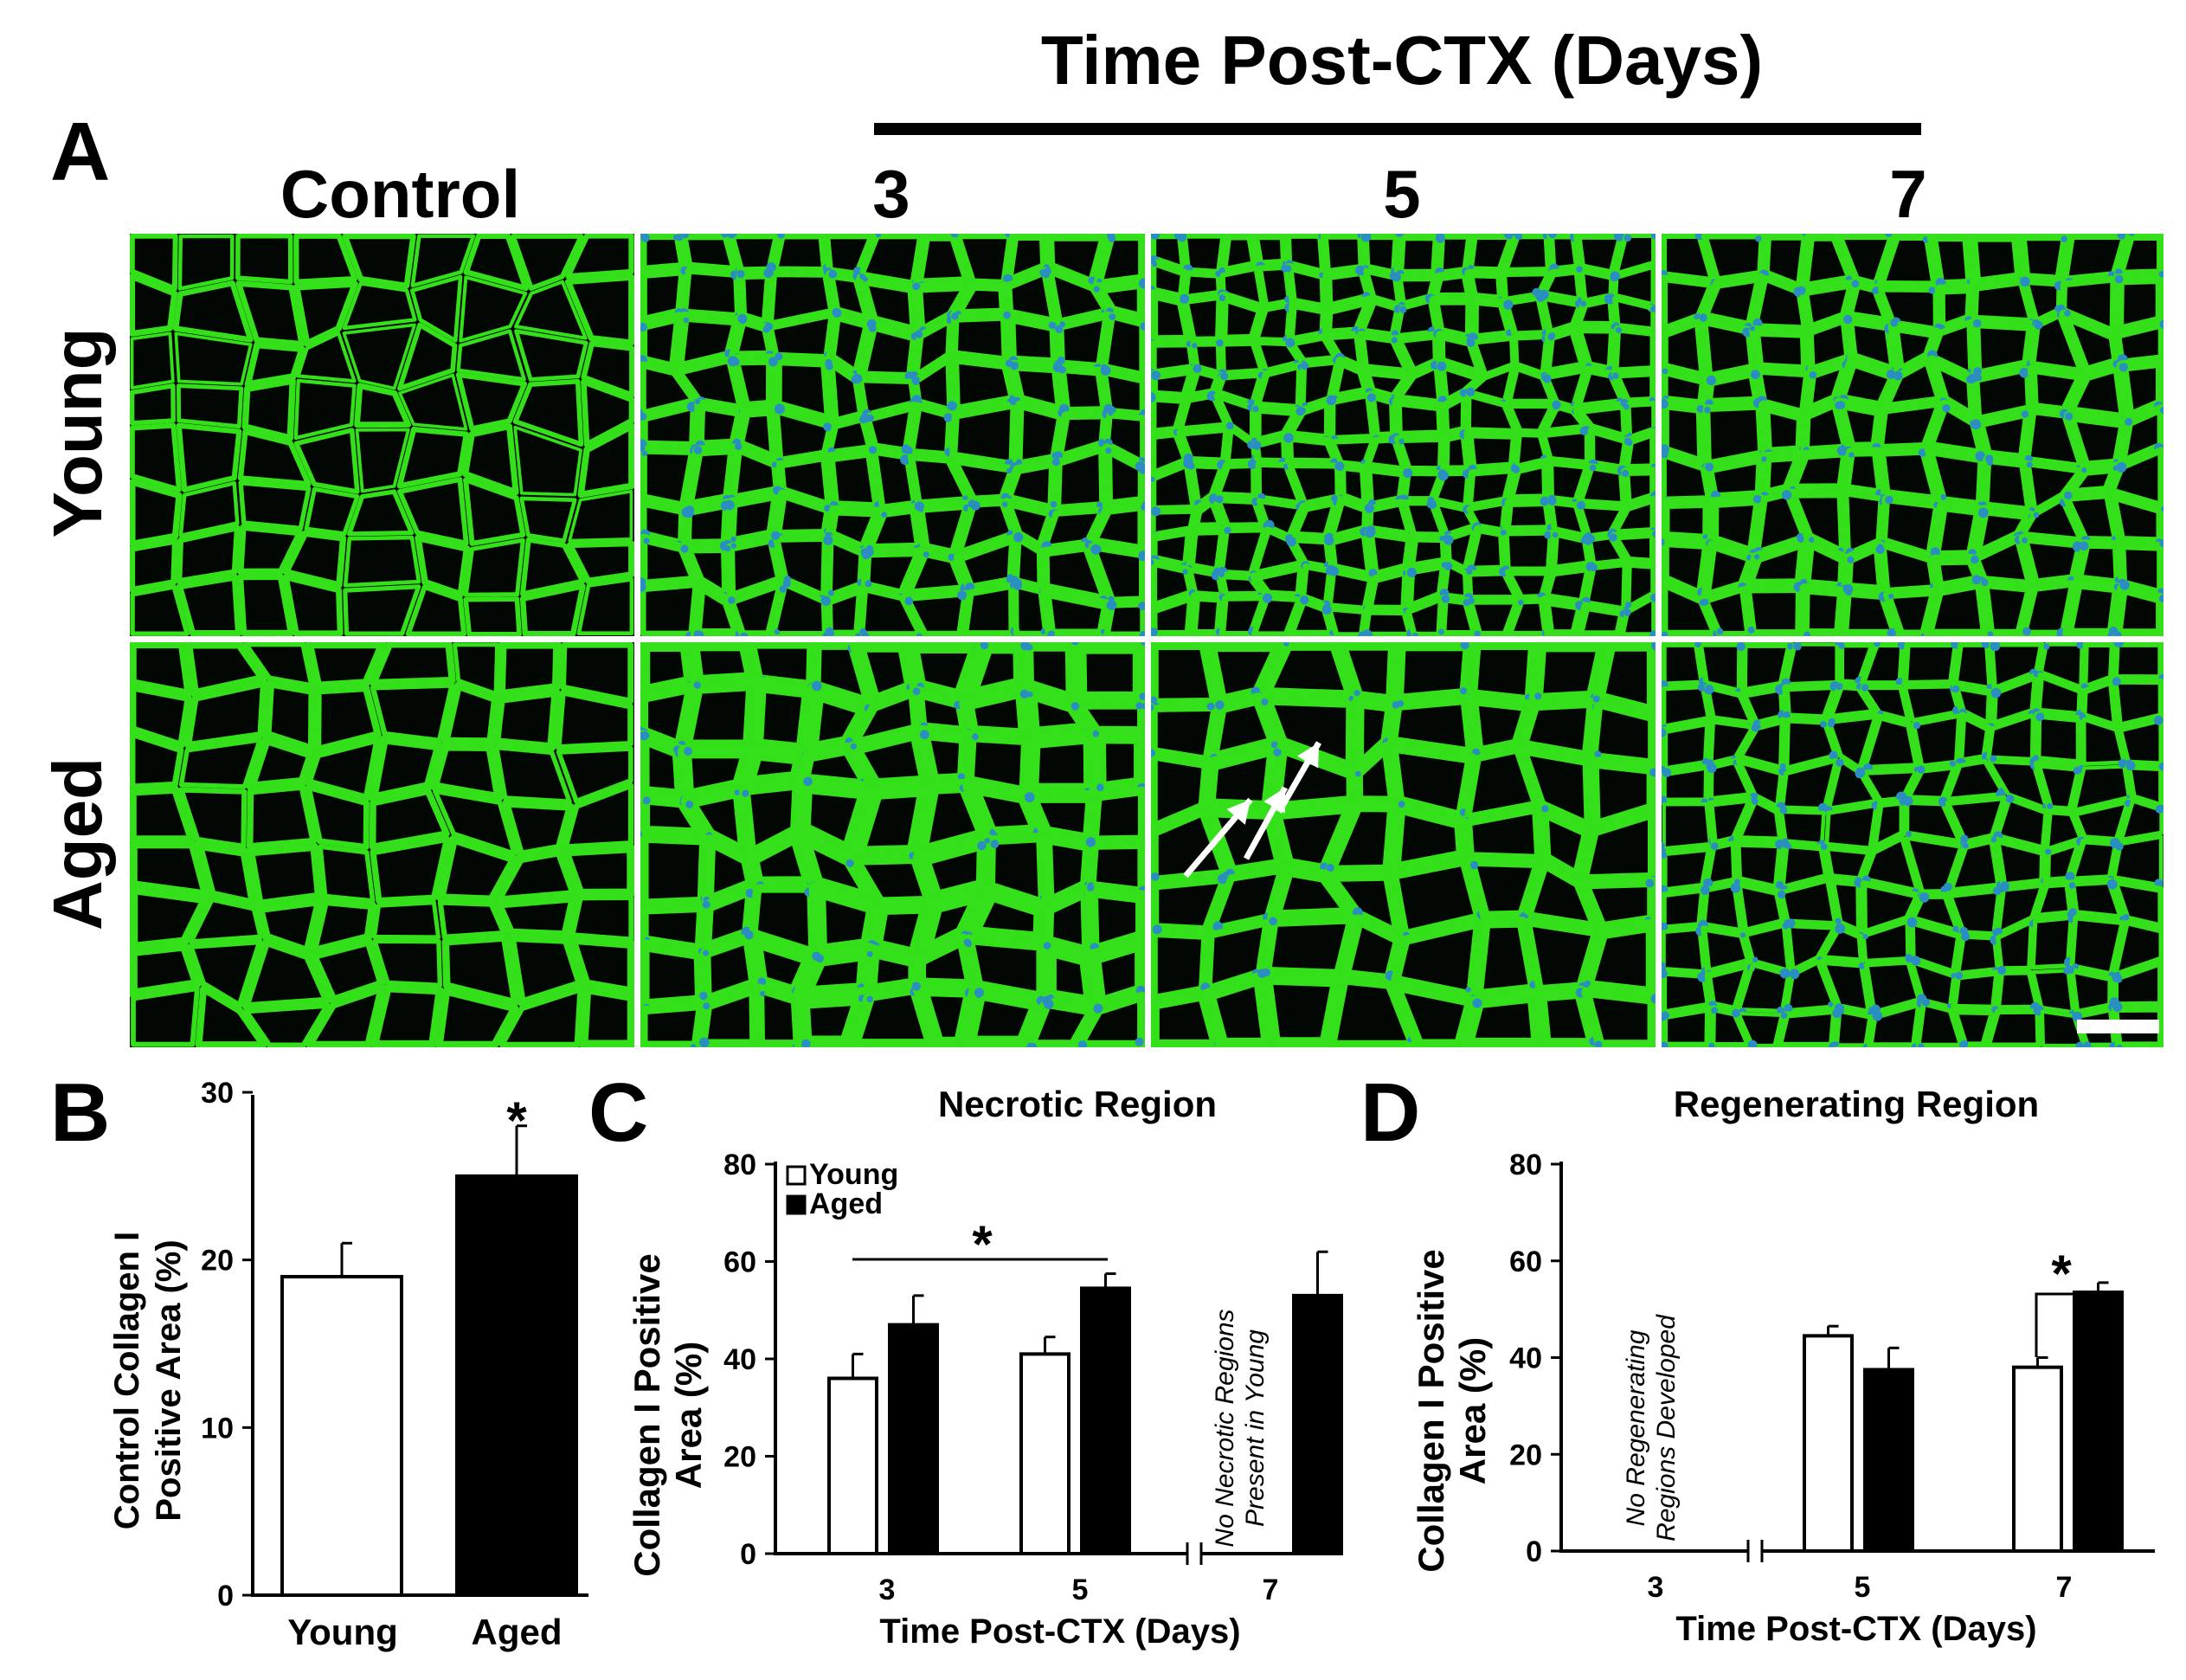 The width and height of the screenshot is (2186, 1680). What do you see at coordinates (1059, 1631) in the screenshot?
I see `xlabel-c: Time Post-CTX (Days)` at bounding box center [1059, 1631].